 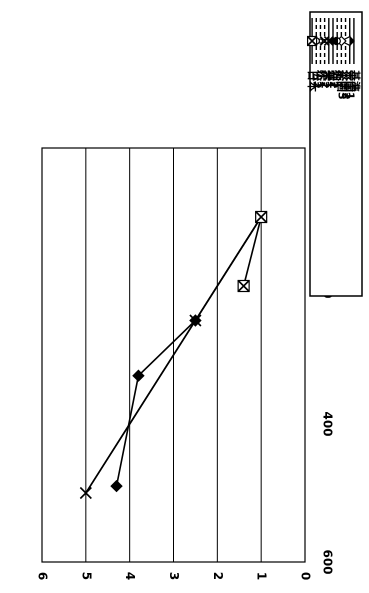 I want to click on x-tick-label-400: 400, so click(x=328, y=423).